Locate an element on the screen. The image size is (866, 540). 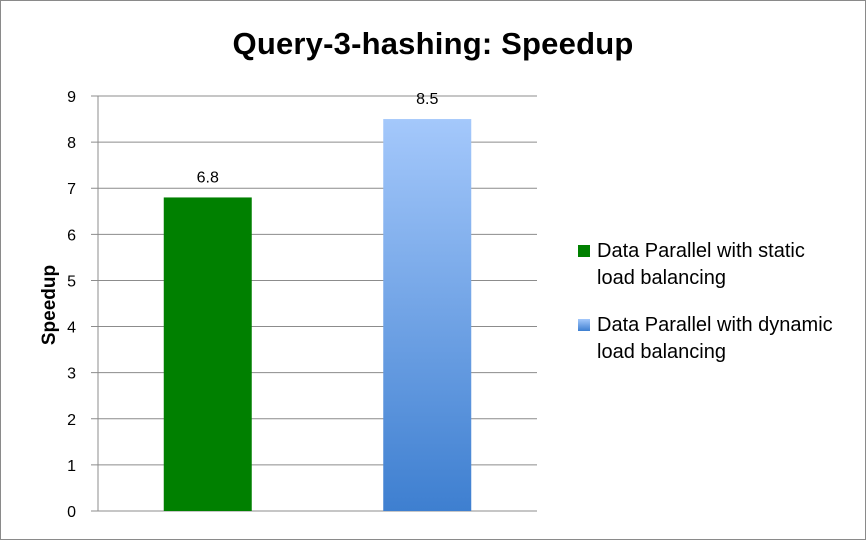
data-label: 6.8 is located at coordinates (208, 177).